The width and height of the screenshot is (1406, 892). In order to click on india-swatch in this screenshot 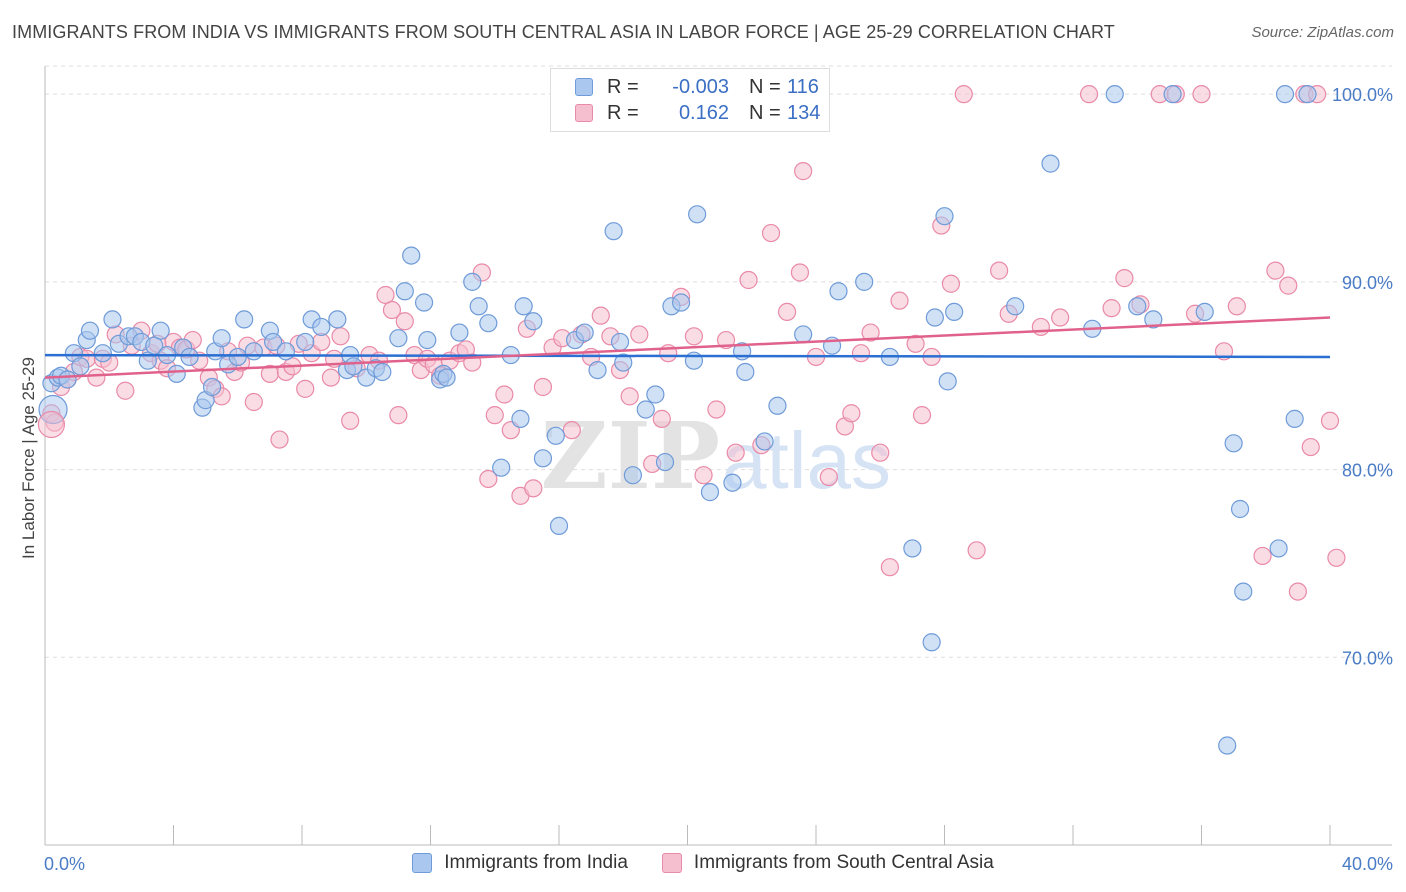, I will do `click(584, 87)`.